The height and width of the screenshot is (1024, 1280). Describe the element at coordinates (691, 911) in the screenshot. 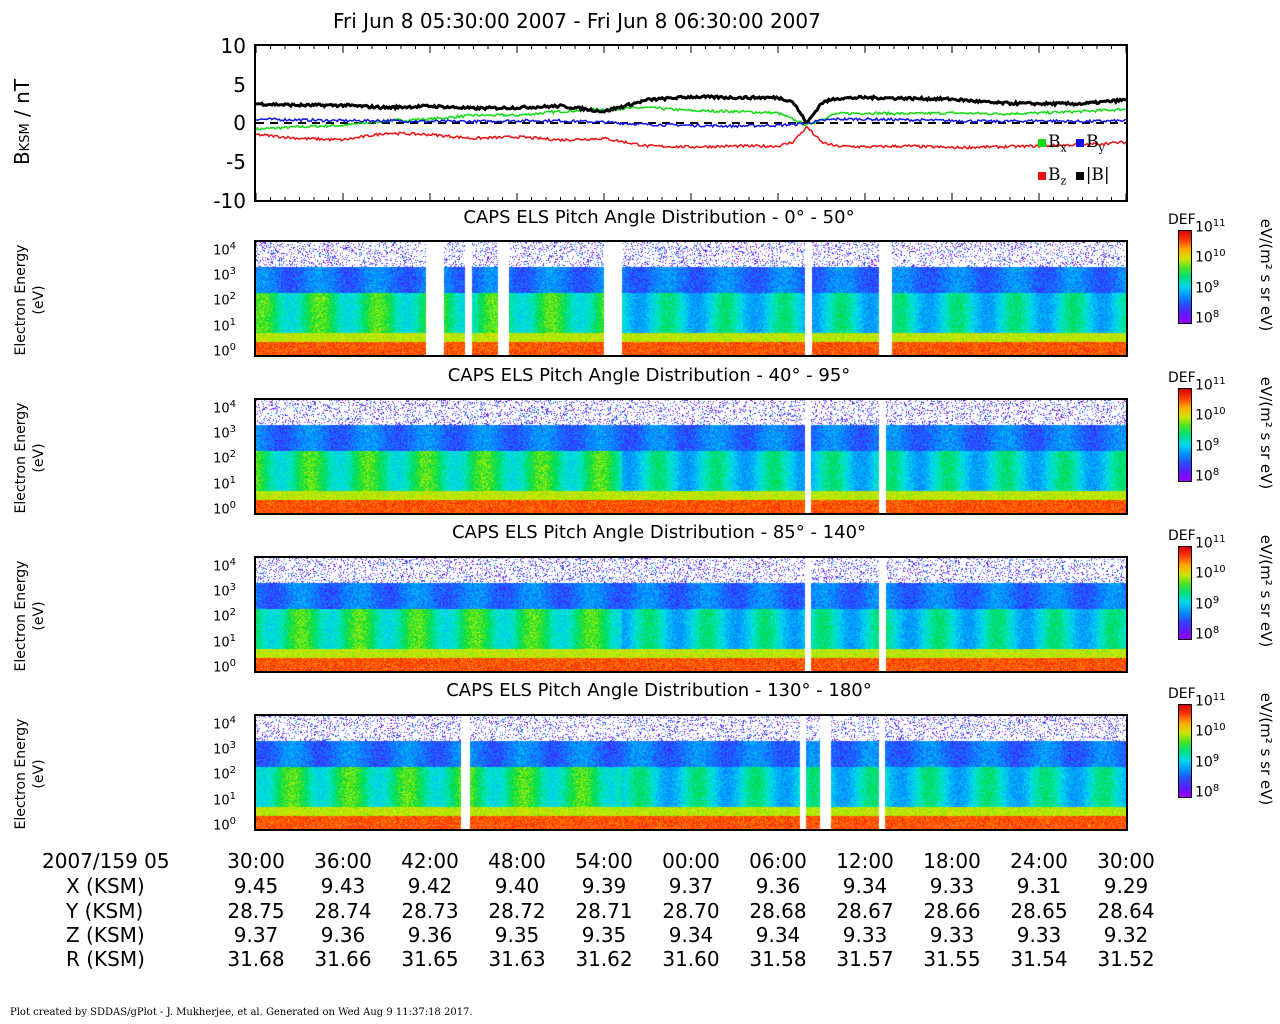

I see `ephem-value: 28.70` at that location.